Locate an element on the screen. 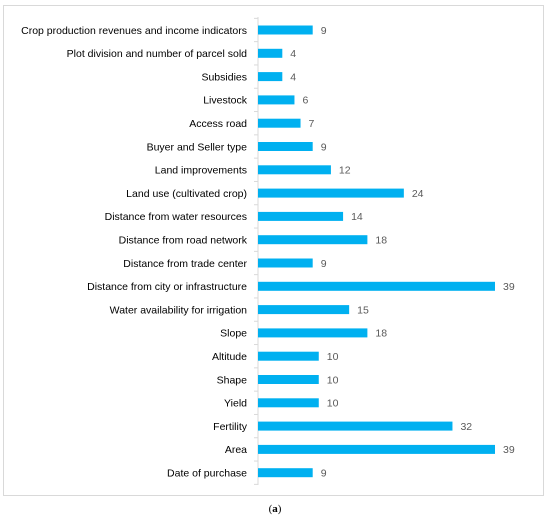 This screenshot has height=522, width=550. category-label: Livestock is located at coordinates (225, 101).